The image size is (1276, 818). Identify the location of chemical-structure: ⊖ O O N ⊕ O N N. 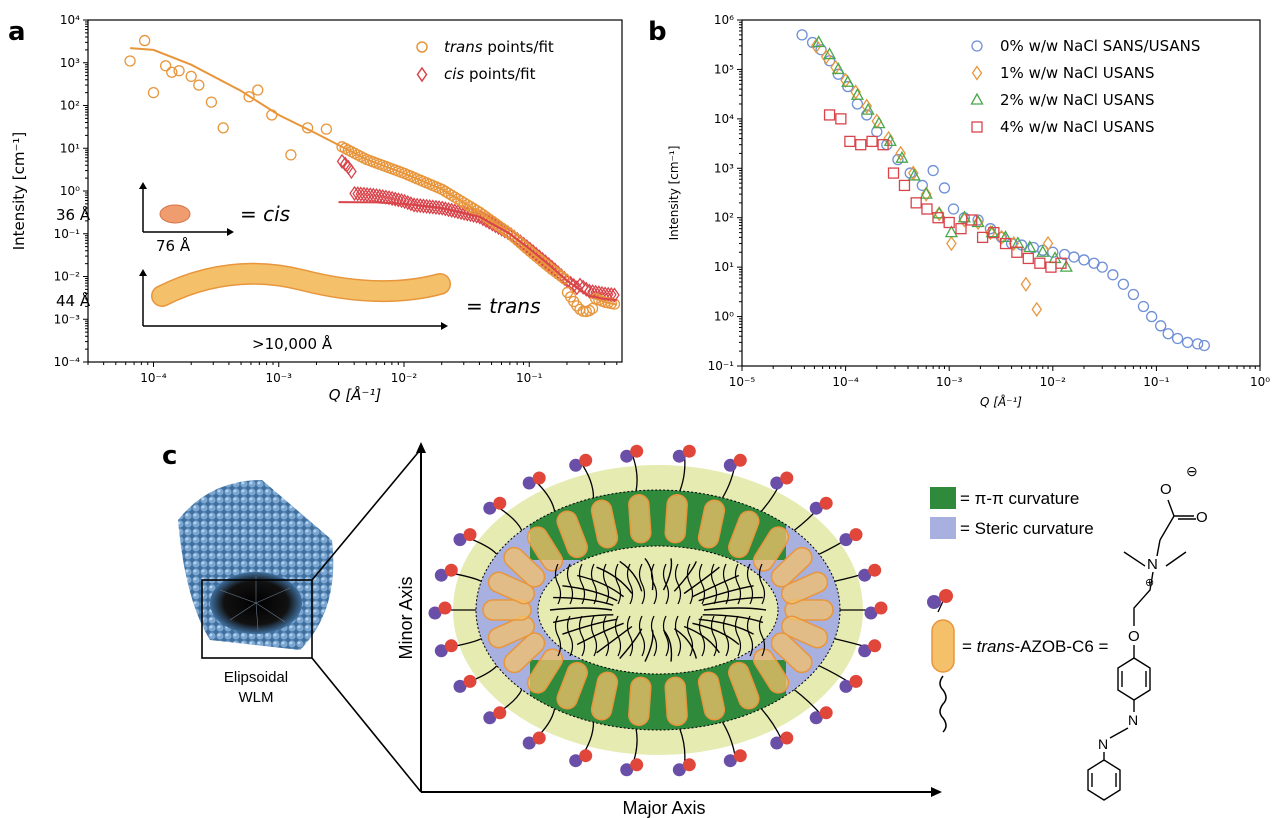
(1147, 632).